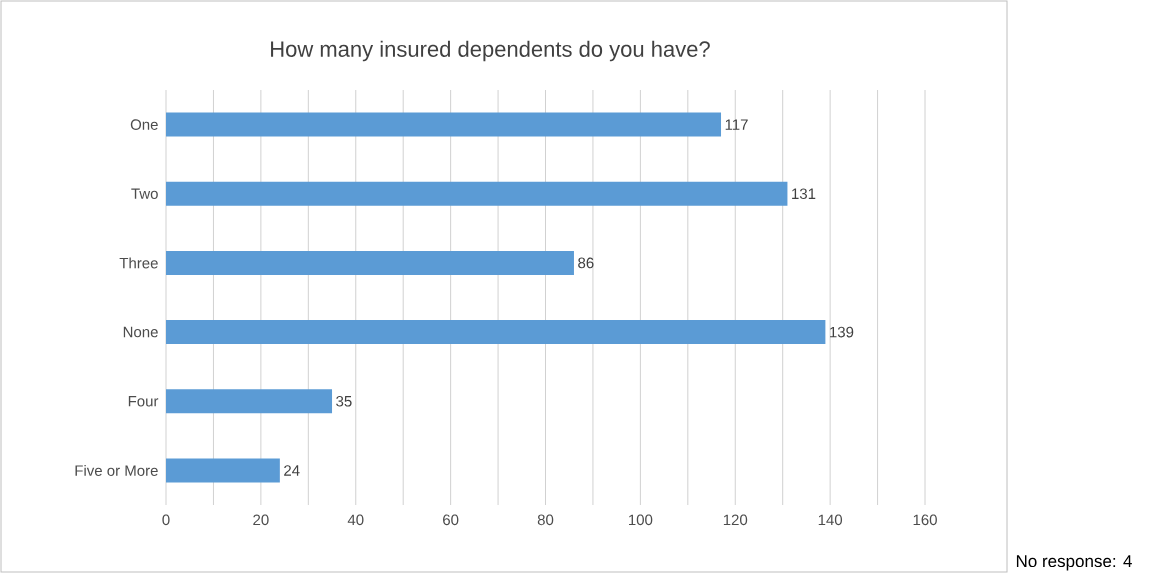 The width and height of the screenshot is (1150, 582). I want to click on x-tick-label: 40, so click(355, 520).